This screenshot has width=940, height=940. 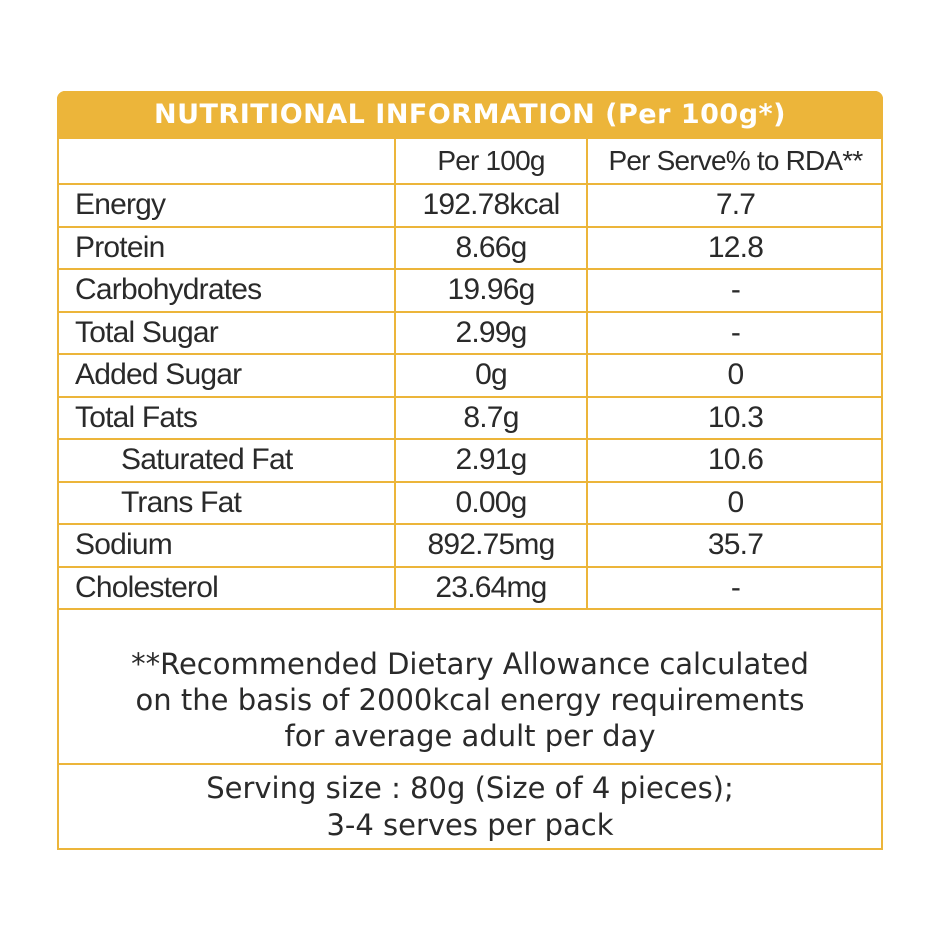 I want to click on table-row: Cholesterol 23.64mg -, so click(x=470, y=587).